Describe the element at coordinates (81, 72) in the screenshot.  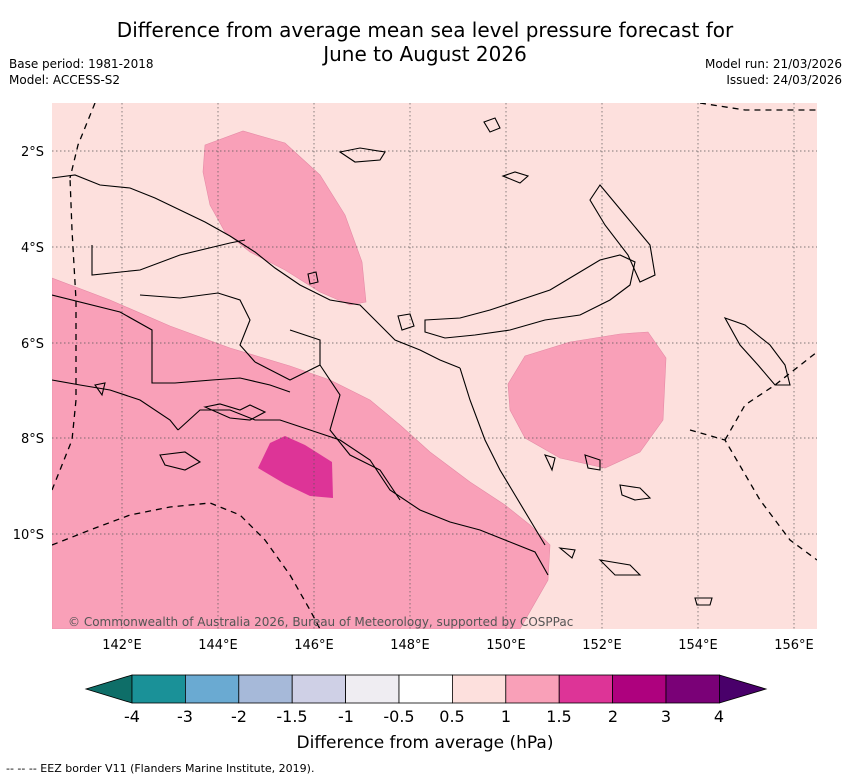
I see `meta-left: Base period: 1981-2018 Model: ACCESS-S2` at that location.